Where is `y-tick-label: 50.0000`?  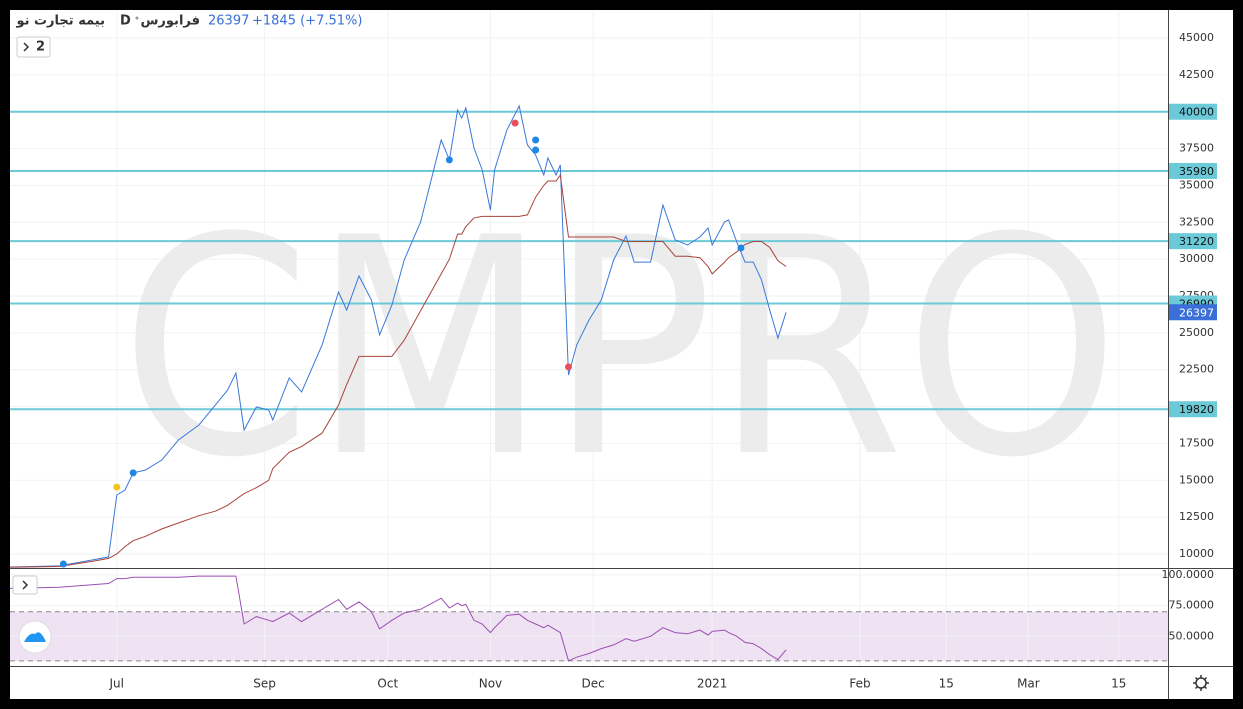 y-tick-label: 50.0000 is located at coordinates (1192, 635).